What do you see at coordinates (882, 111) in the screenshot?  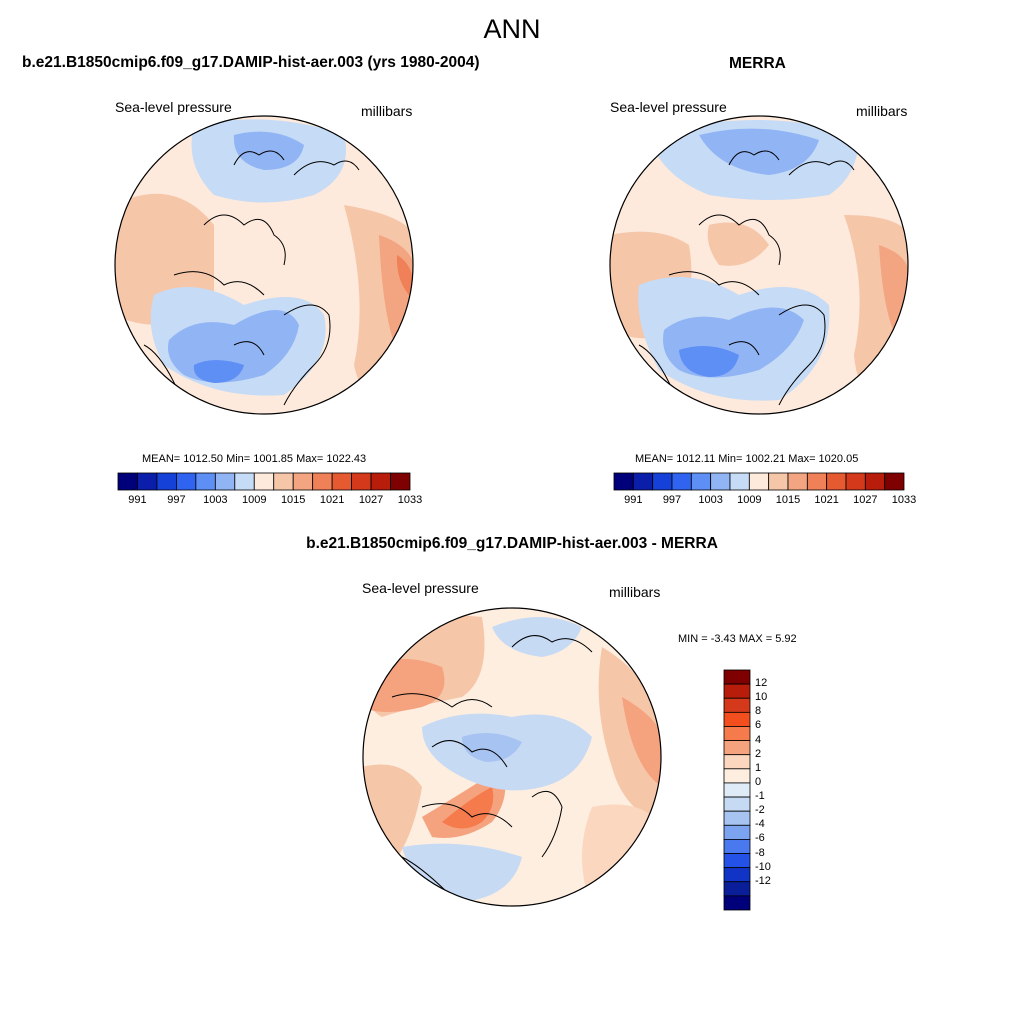 I see `panel-2-units-label: millibars` at bounding box center [882, 111].